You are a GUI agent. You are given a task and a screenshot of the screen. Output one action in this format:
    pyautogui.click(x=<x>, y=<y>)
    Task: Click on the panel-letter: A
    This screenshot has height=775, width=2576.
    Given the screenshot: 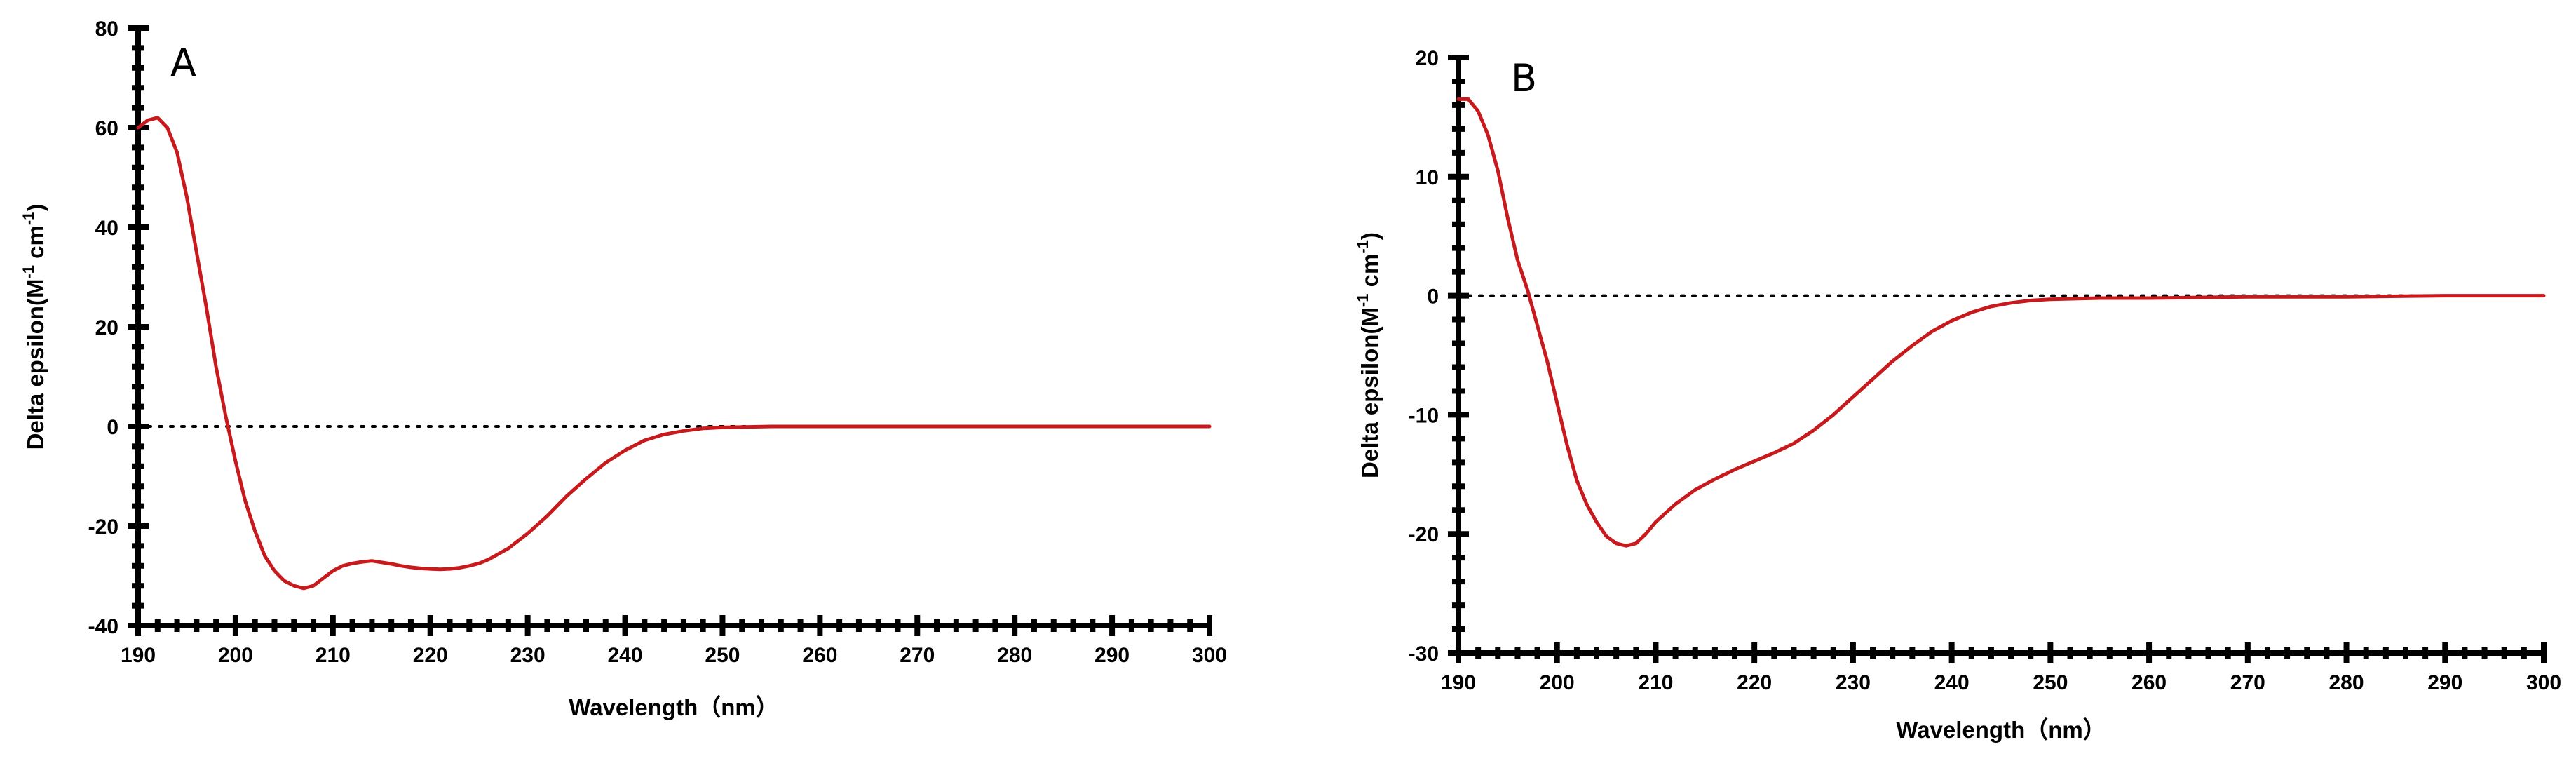 What is the action you would take?
    pyautogui.click(x=183, y=63)
    